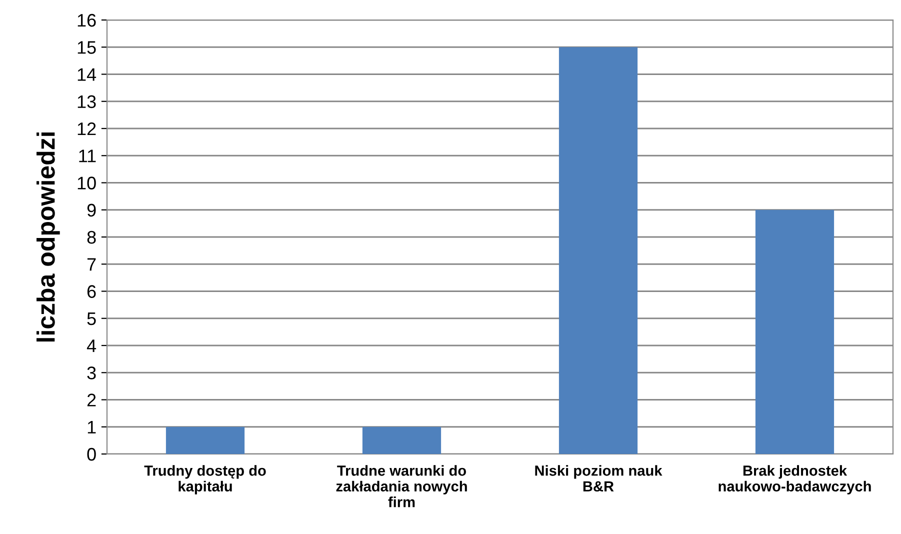 Image resolution: width=901 pixels, height=534 pixels. I want to click on y-tick-label: 7, so click(91, 264).